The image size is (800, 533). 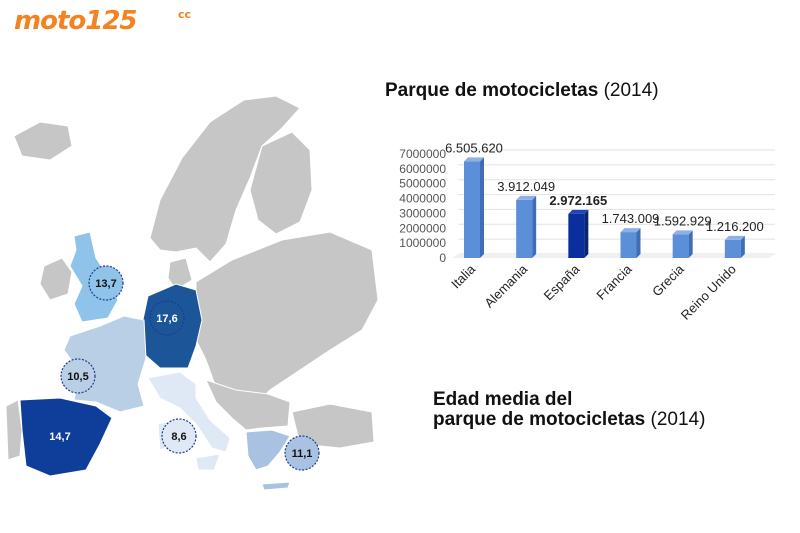 I want to click on bar-value-label: 1.592.929, so click(x=683, y=220).